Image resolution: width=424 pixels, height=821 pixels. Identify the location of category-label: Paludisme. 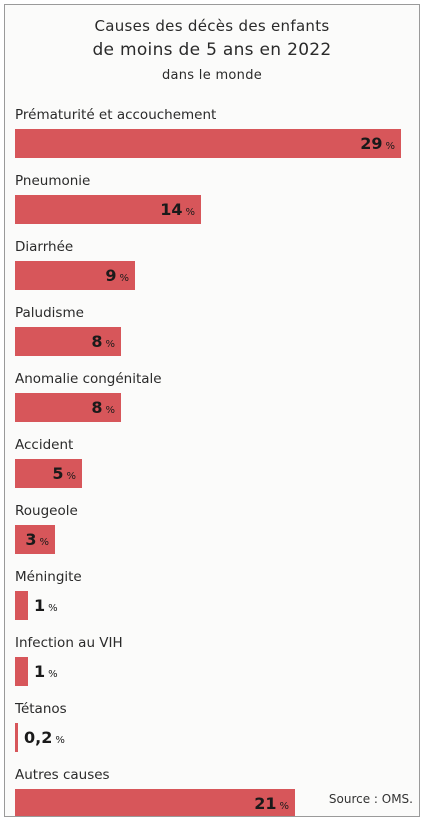
(49, 313).